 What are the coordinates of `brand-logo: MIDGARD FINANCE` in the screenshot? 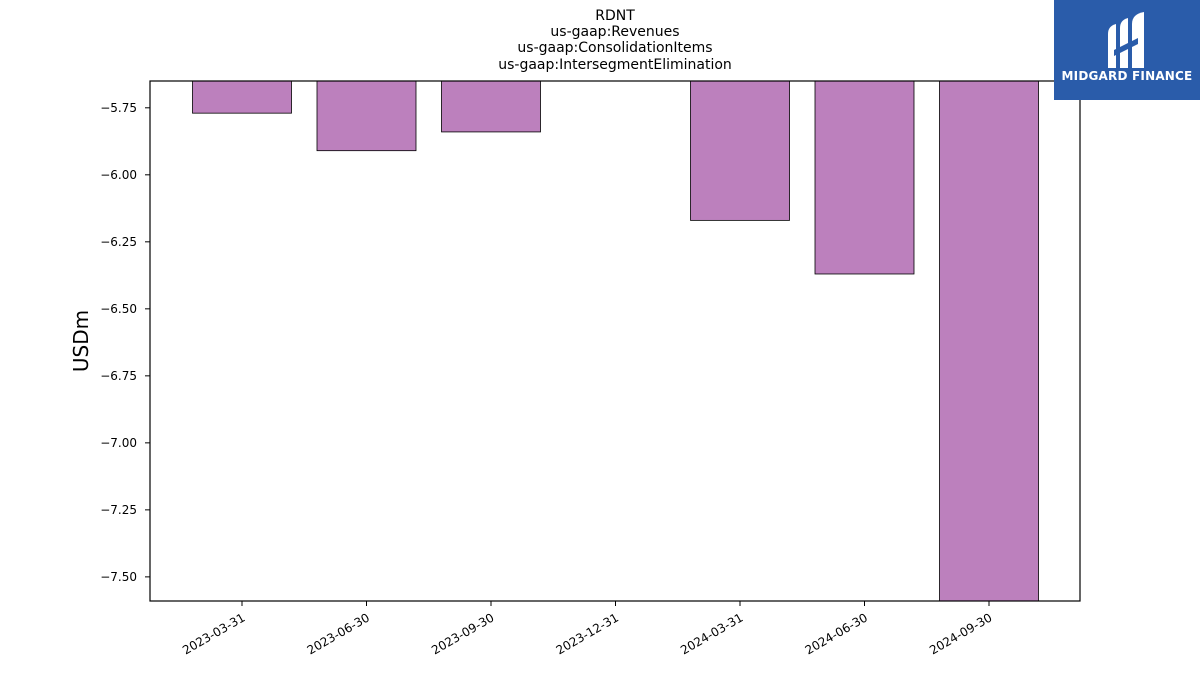 It's located at (1127, 50).